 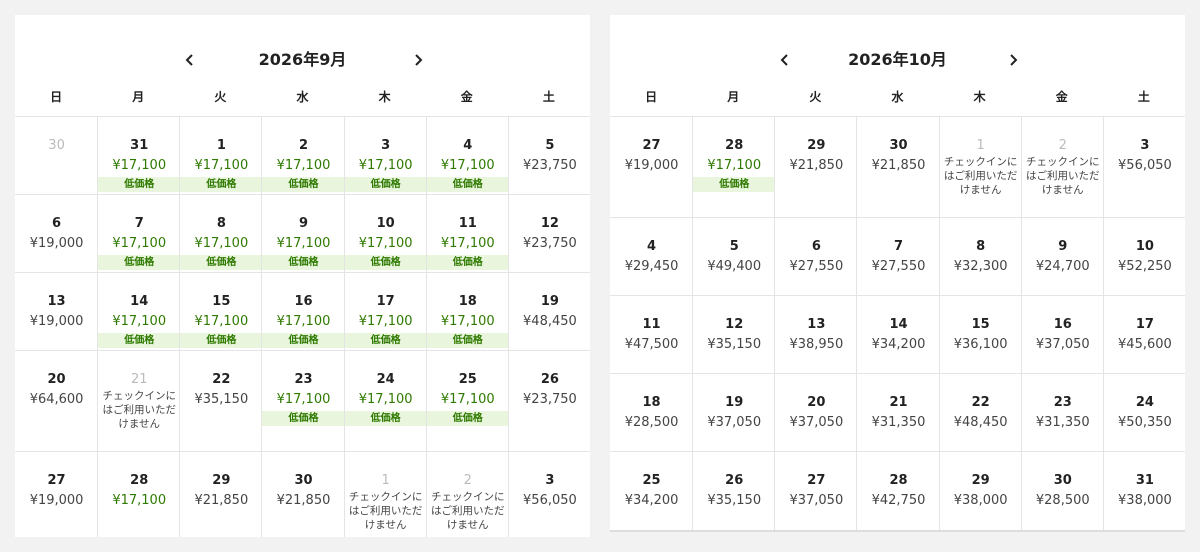 What do you see at coordinates (652, 490) in the screenshot?
I see `day-cell: 25 ¥34,200` at bounding box center [652, 490].